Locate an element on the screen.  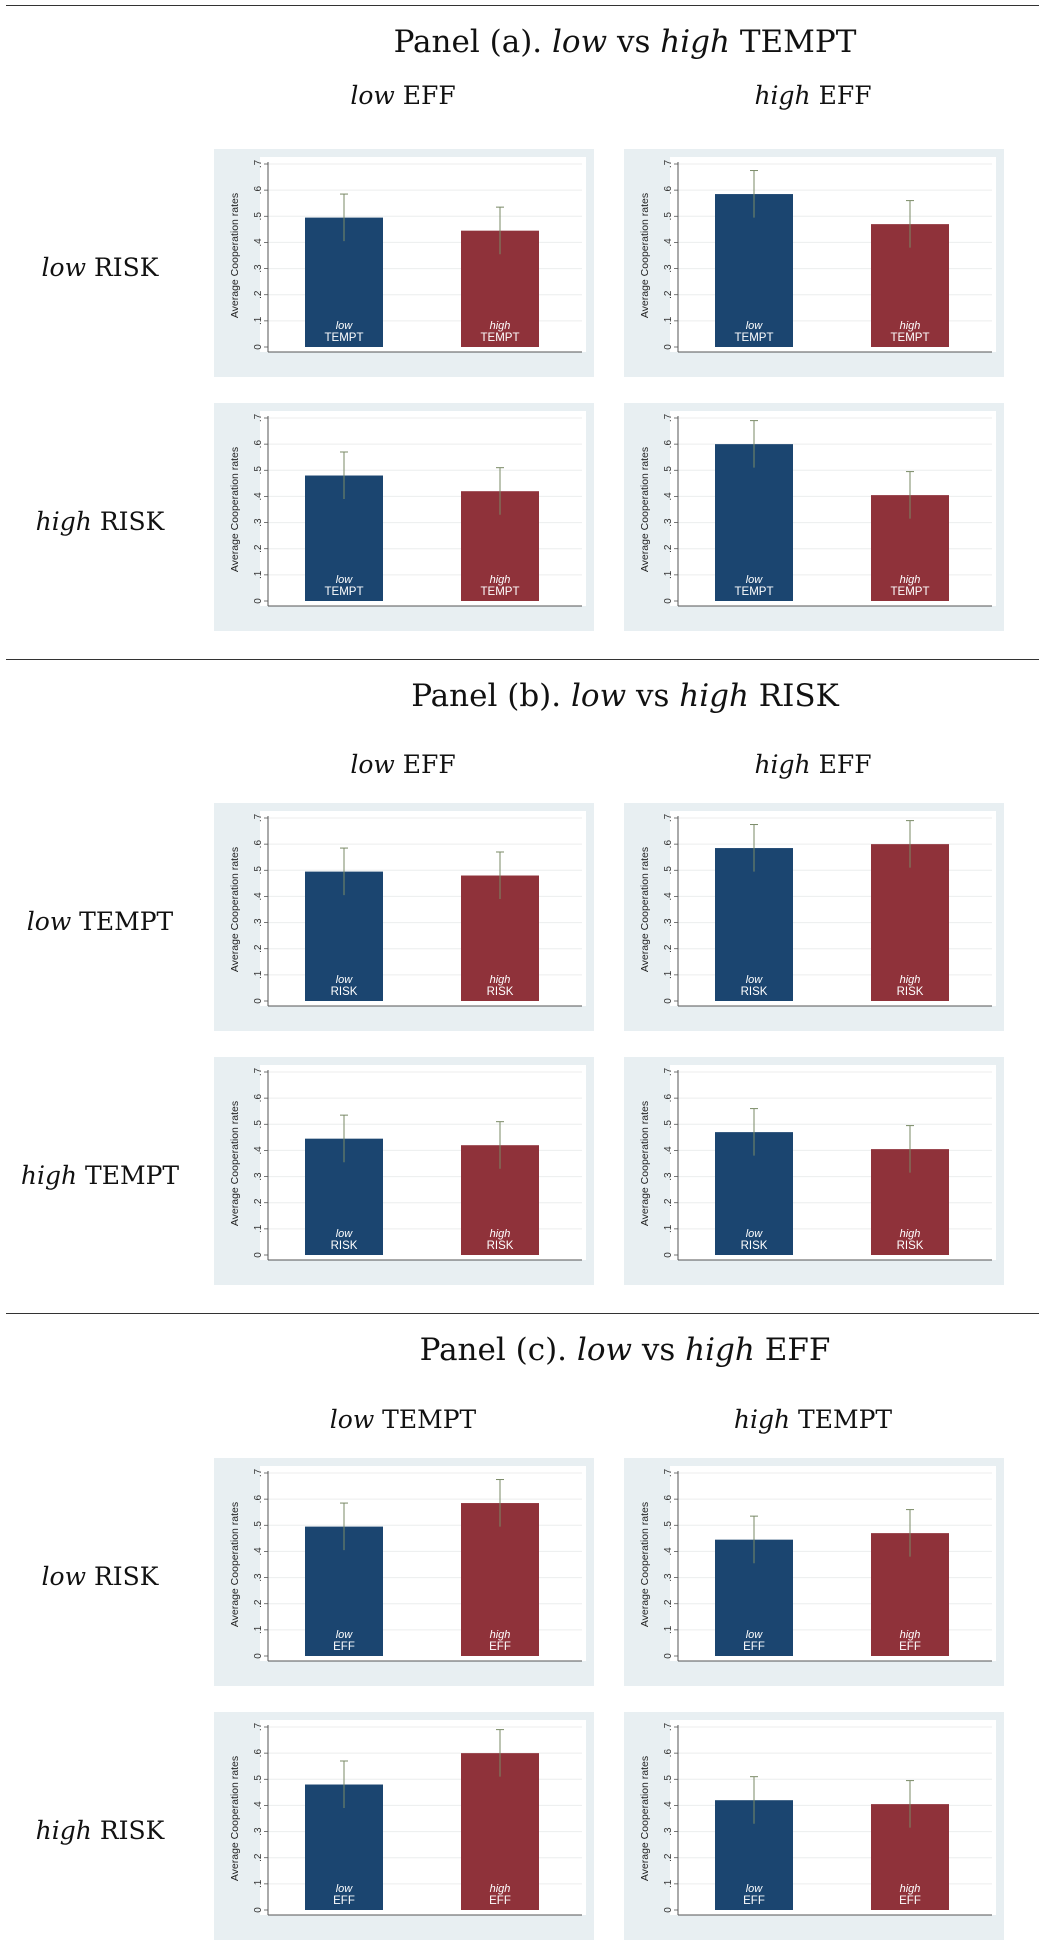
panel-c-row-heading-top: low RISK is located at coordinates (100, 1576).